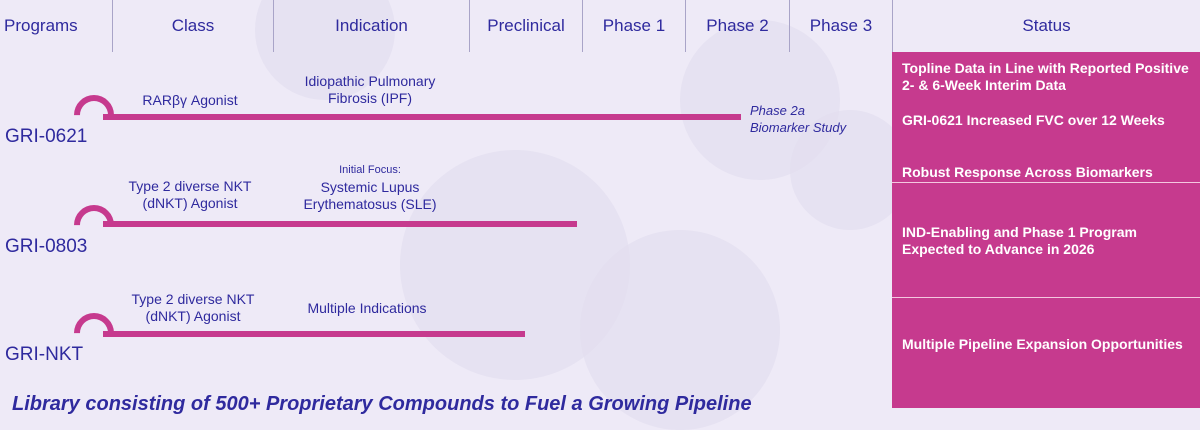 This screenshot has height=430, width=1200. I want to click on header-phase-2: Phase 2, so click(737, 26).